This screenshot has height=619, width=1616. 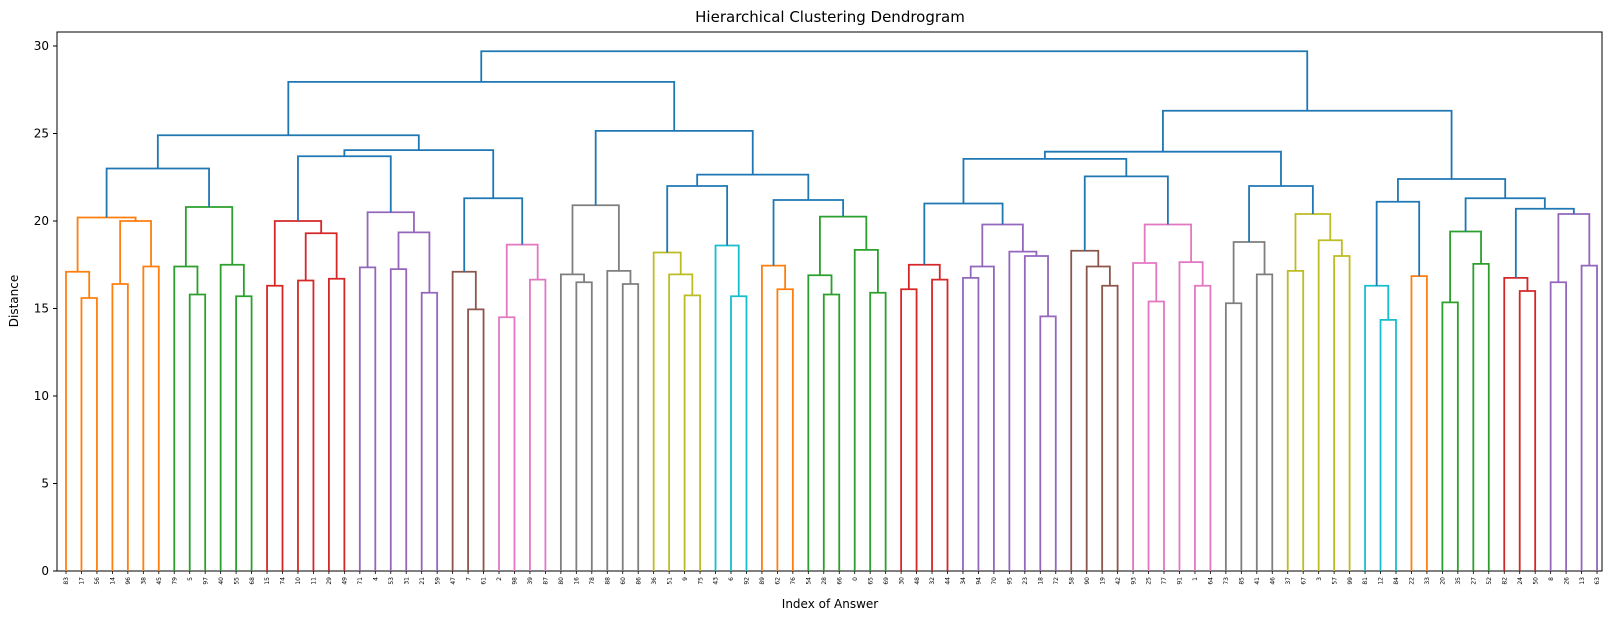 I want to click on leaf-label: 5, so click(x=190, y=579).